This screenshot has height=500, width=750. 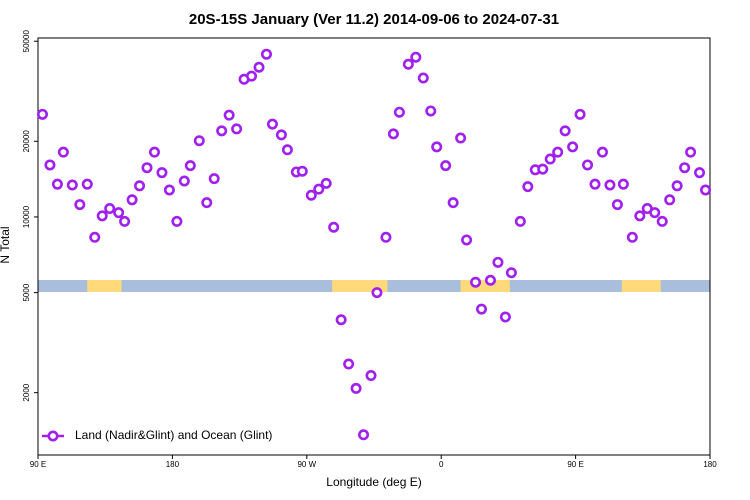 What do you see at coordinates (441, 464) in the screenshot?
I see `x-tick-label: 0` at bounding box center [441, 464].